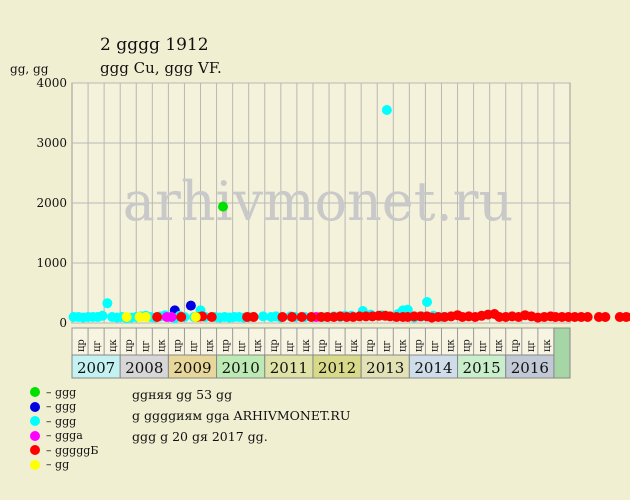 The width and height of the screenshot is (630, 500). Describe the element at coordinates (318, 201) in the screenshot. I see `watermark: arhivmonet.ru` at that location.